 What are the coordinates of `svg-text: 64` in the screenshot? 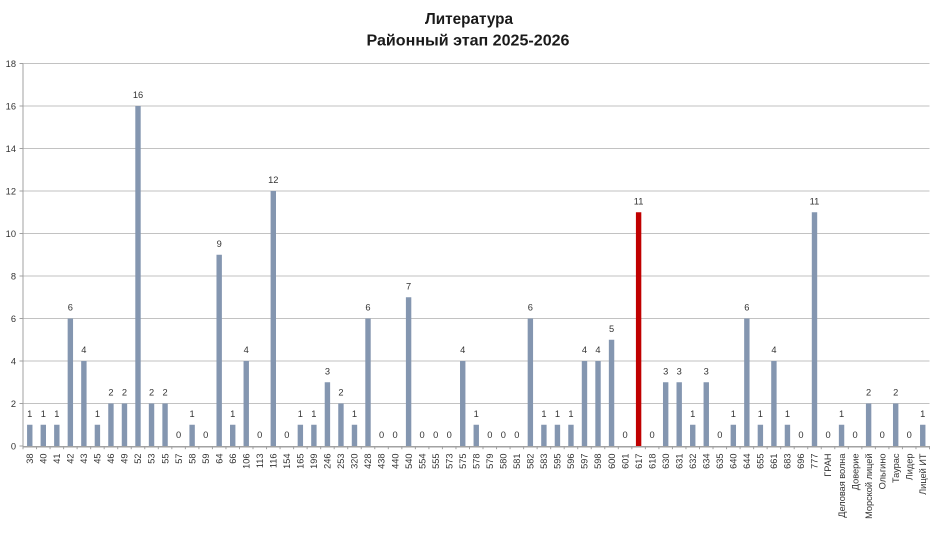 It's located at (219, 459).